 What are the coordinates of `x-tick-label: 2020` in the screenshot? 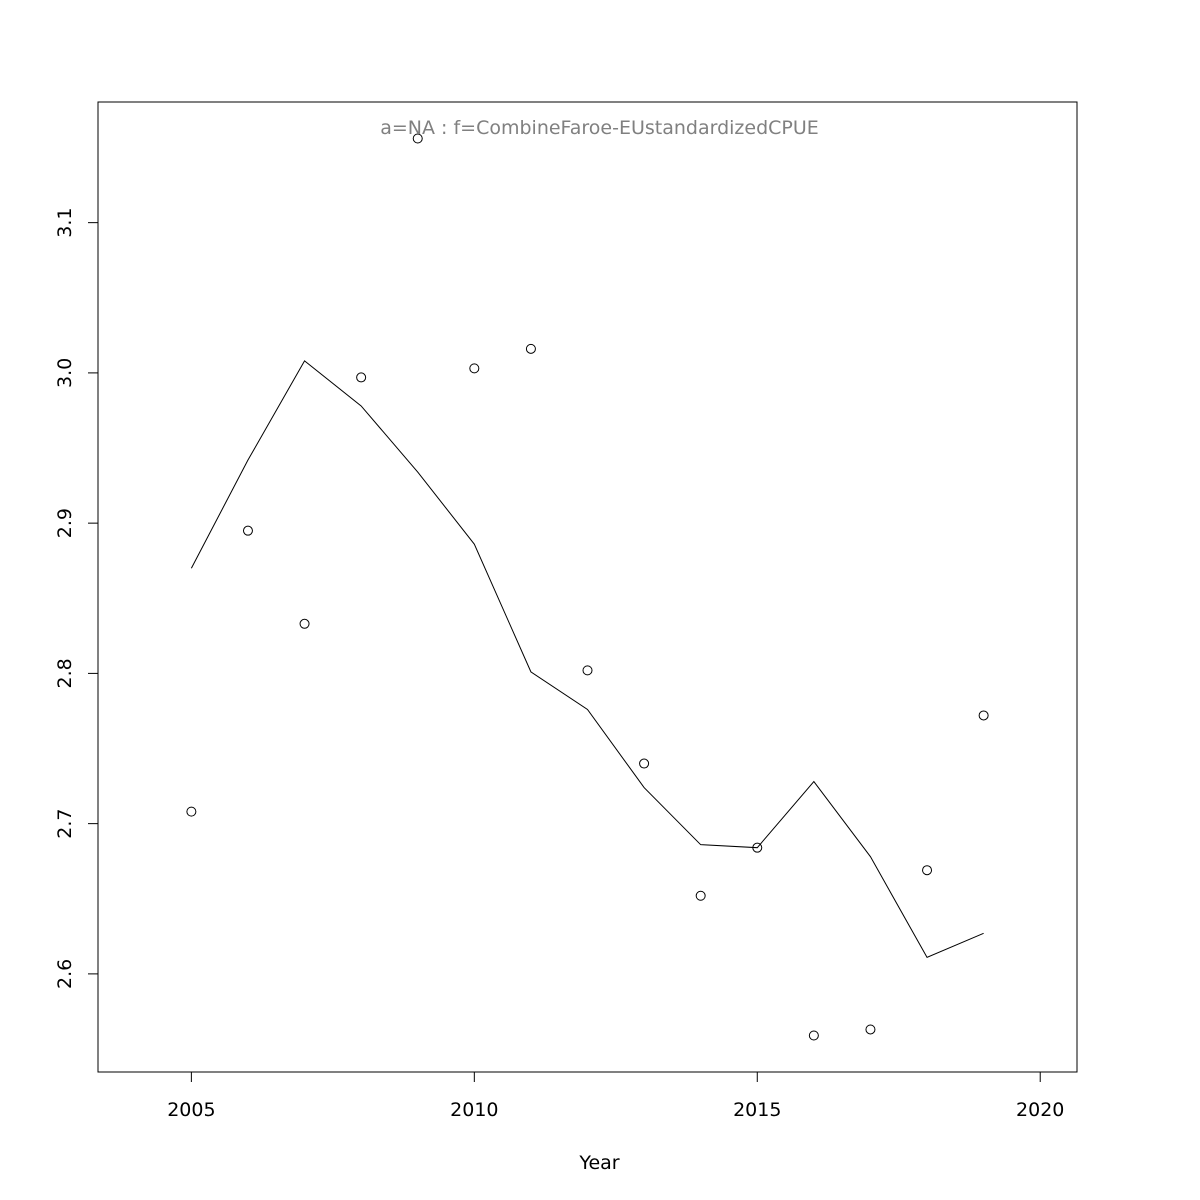 It's located at (1040, 1110).